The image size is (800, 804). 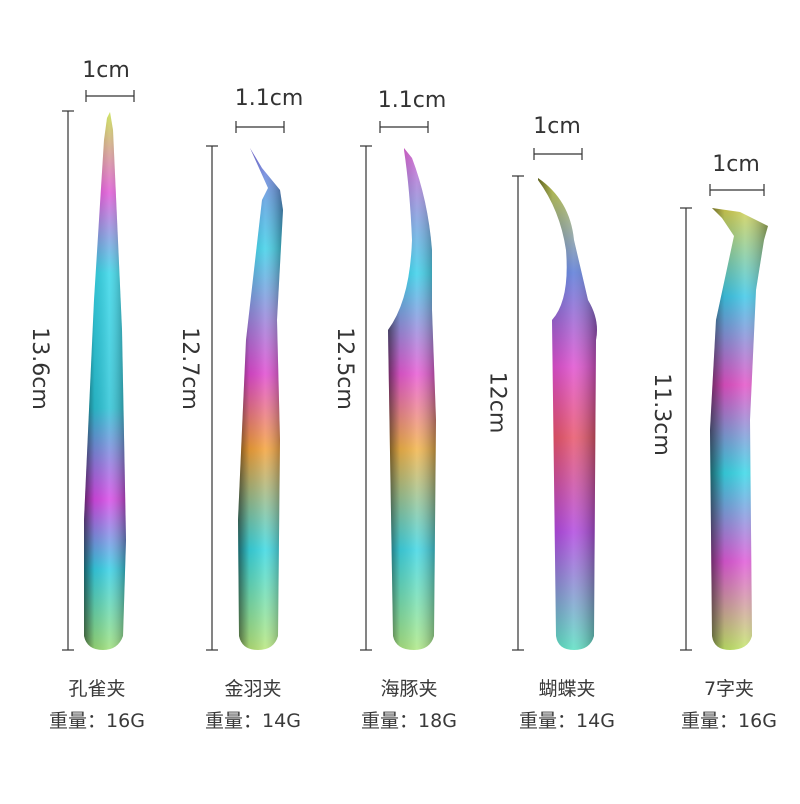 I want to click on tweezer-golden-feather, so click(x=260, y=399).